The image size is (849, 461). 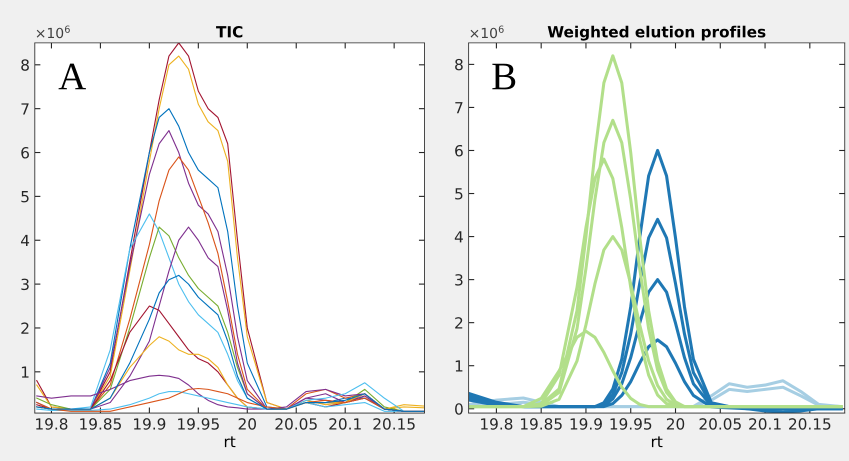 What do you see at coordinates (72, 77) in the screenshot?
I see `annotation: A` at bounding box center [72, 77].